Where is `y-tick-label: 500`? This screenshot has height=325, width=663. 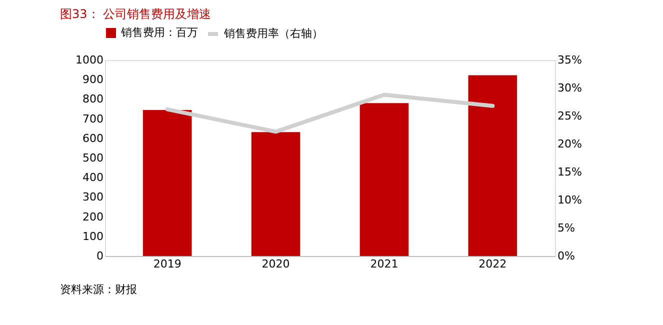 y-tick-label: 500 is located at coordinates (93, 158).